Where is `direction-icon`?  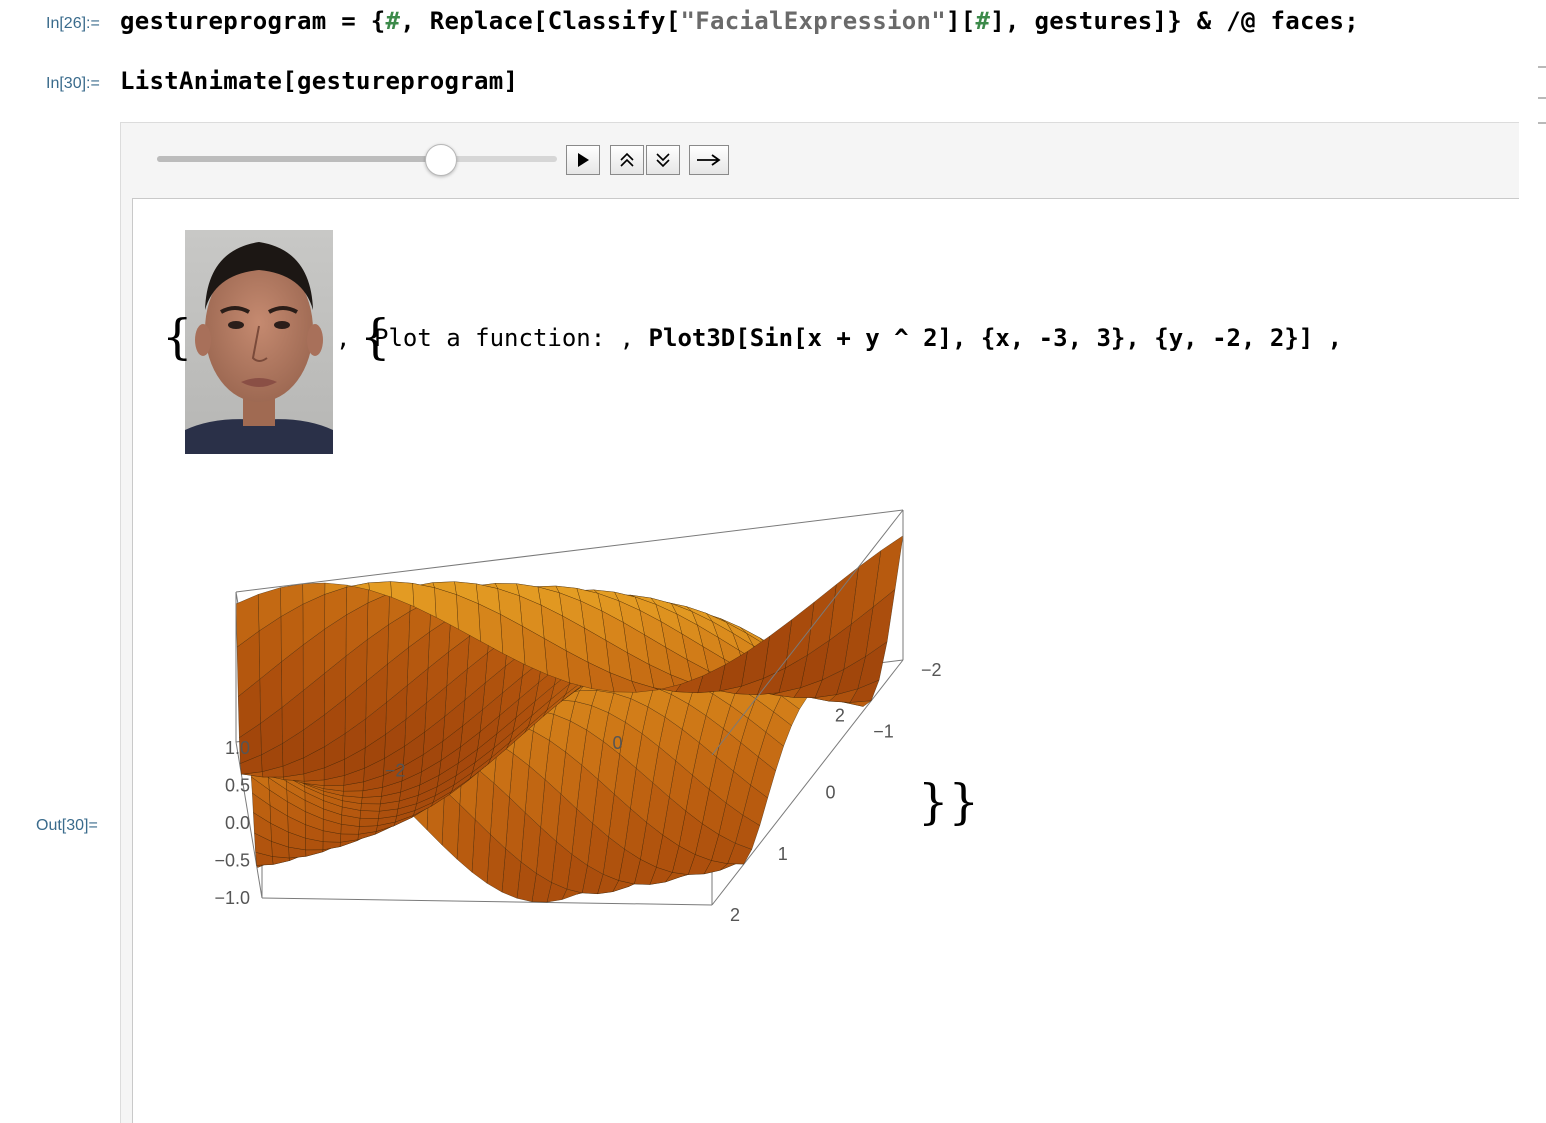
direction-icon is located at coordinates (709, 160).